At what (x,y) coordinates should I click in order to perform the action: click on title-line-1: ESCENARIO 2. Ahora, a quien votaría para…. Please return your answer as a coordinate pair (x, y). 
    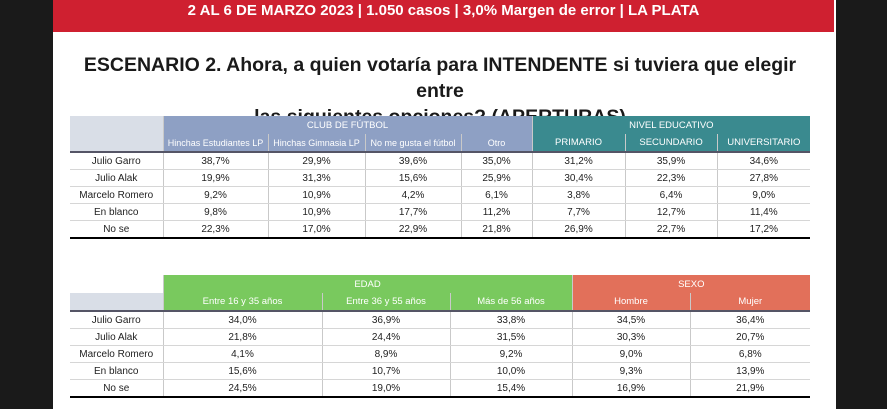
    Looking at the image, I should click on (440, 78).